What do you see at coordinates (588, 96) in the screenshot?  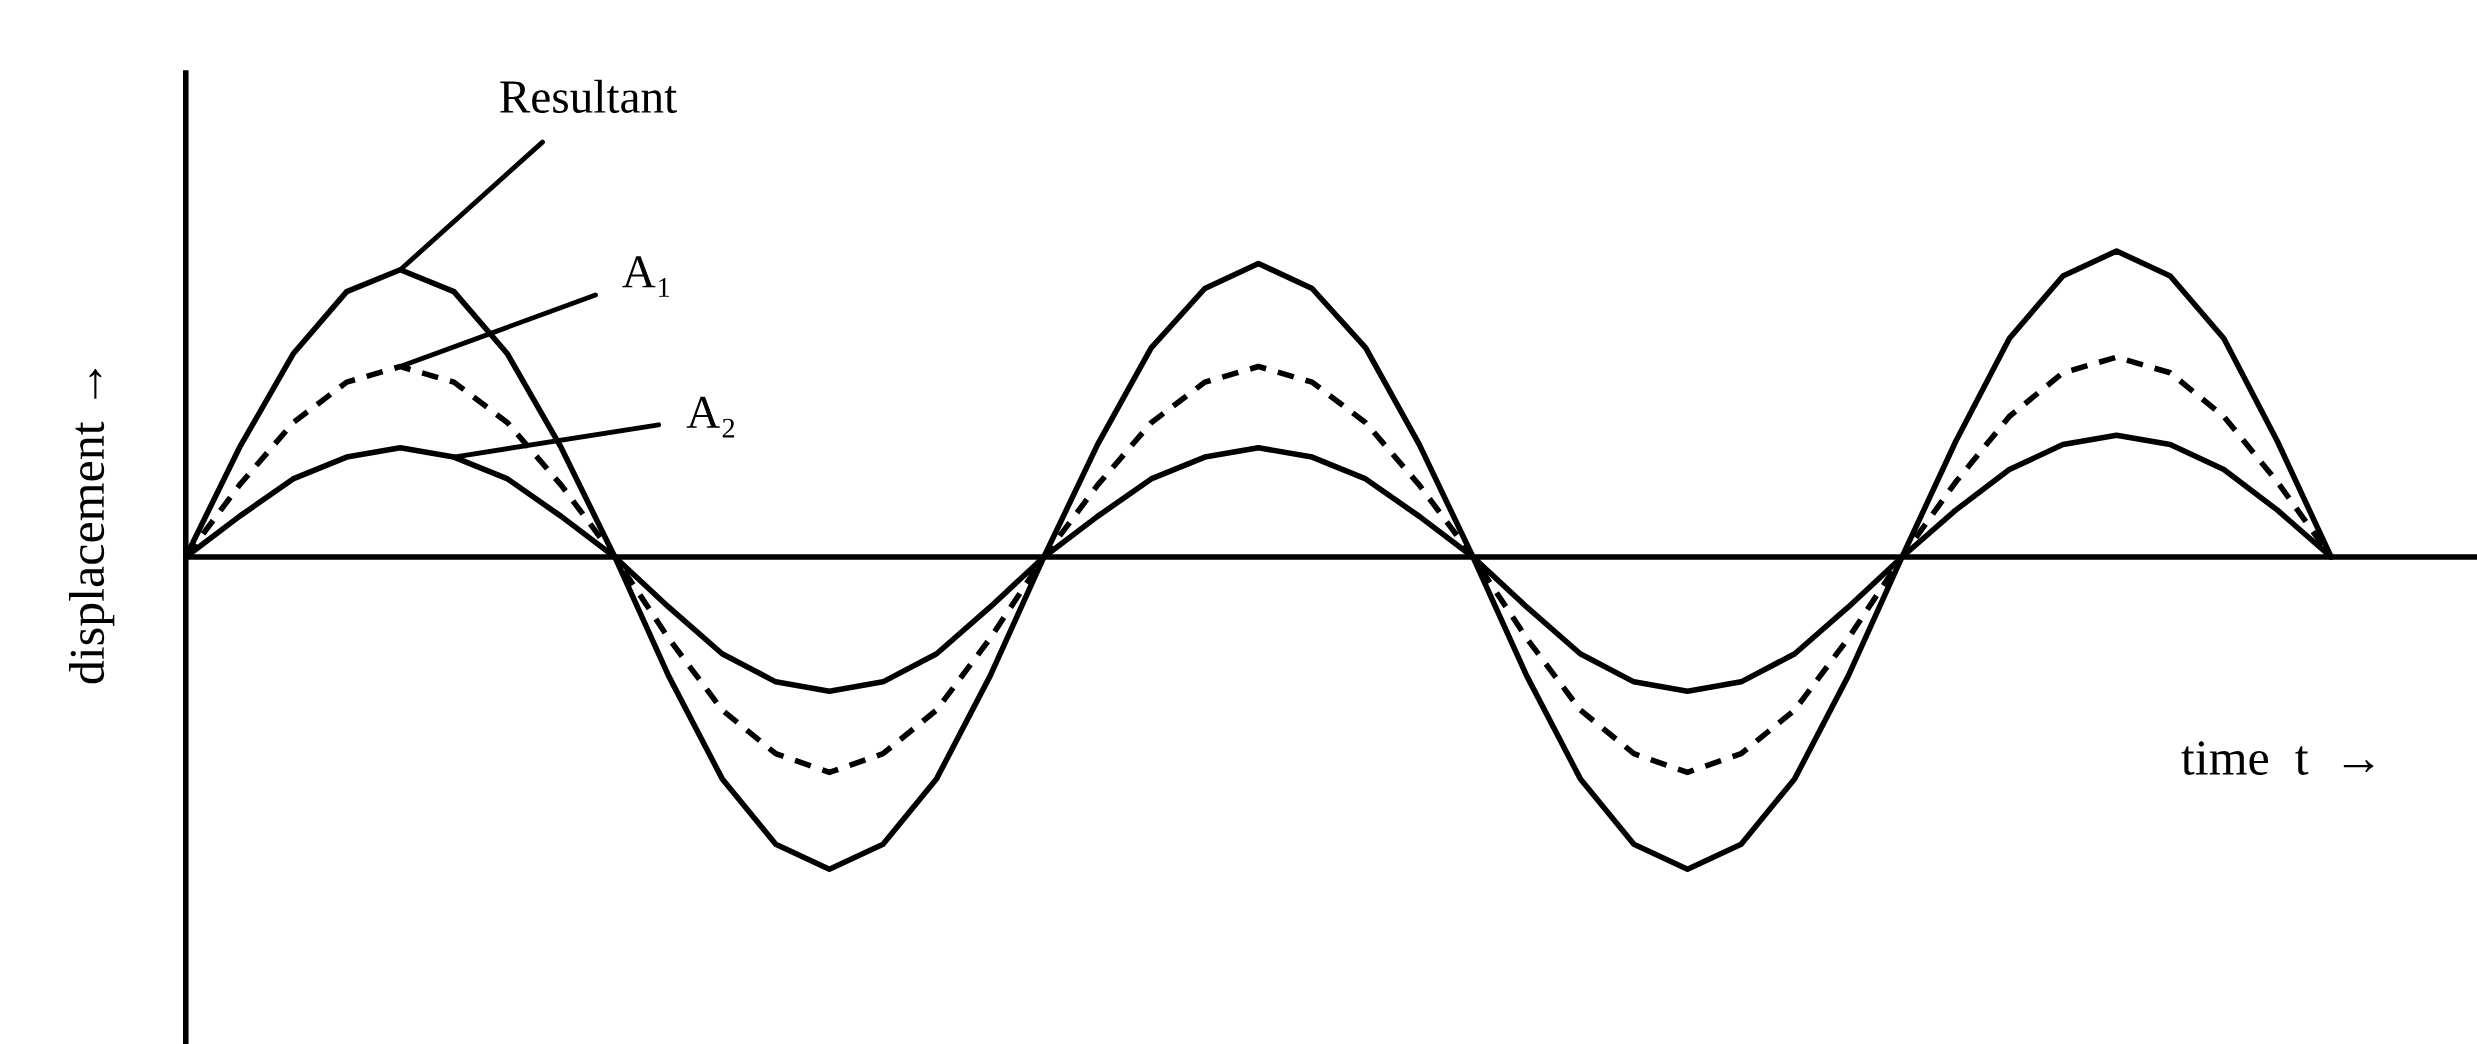 I see `text: Resultant` at bounding box center [588, 96].